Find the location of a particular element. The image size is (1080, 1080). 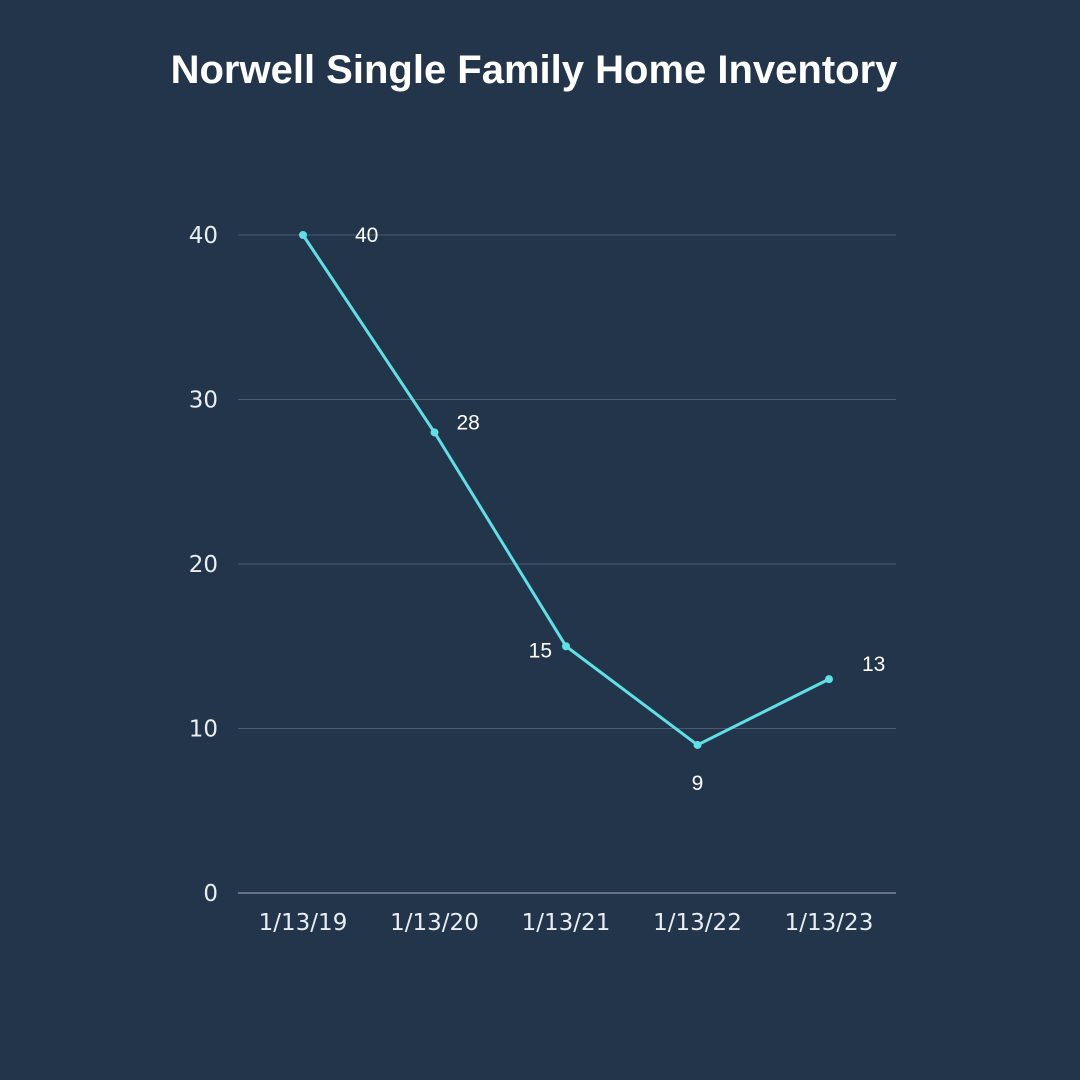

x-tick-label: 1/13/21 is located at coordinates (566, 923).